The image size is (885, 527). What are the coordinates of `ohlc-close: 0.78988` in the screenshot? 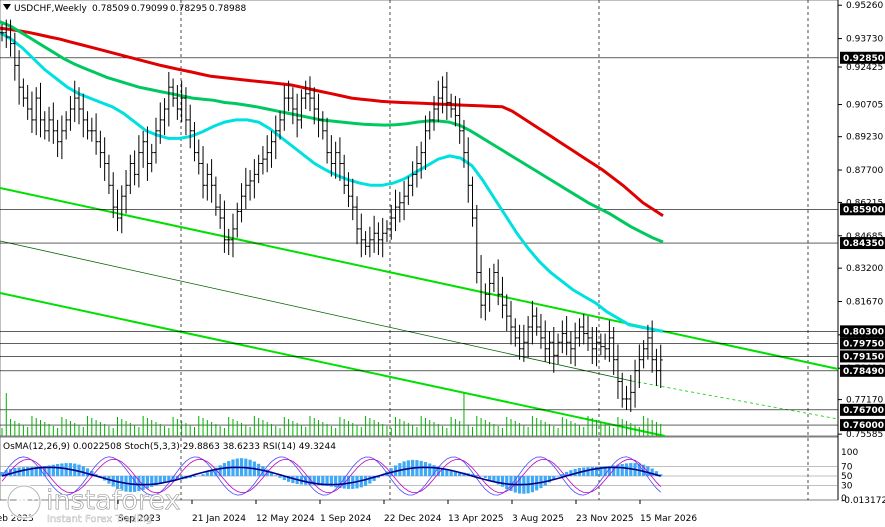 It's located at (227, 9).